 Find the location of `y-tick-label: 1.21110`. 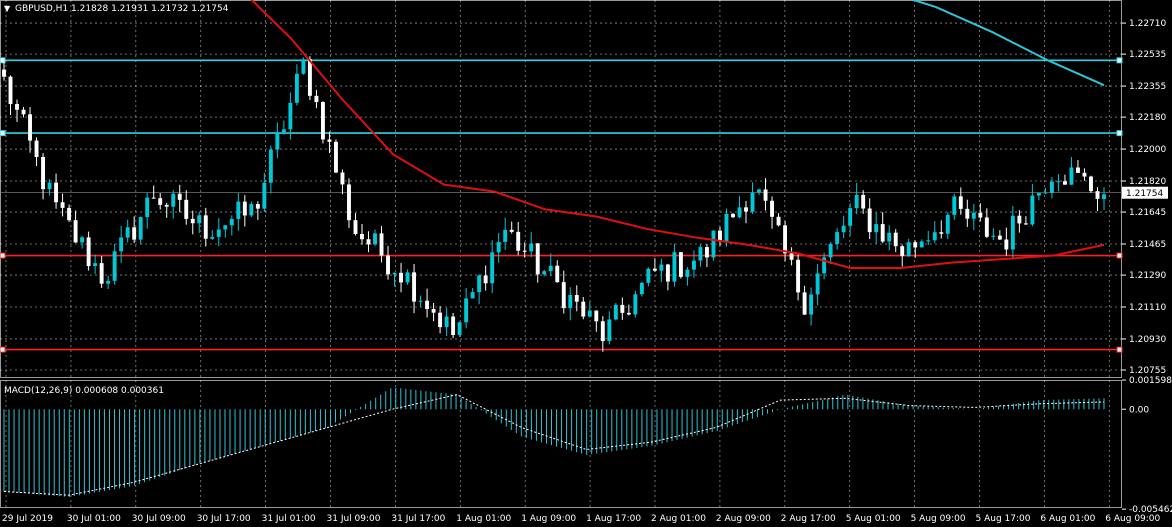

y-tick-label: 1.21110 is located at coordinates (1147, 308).